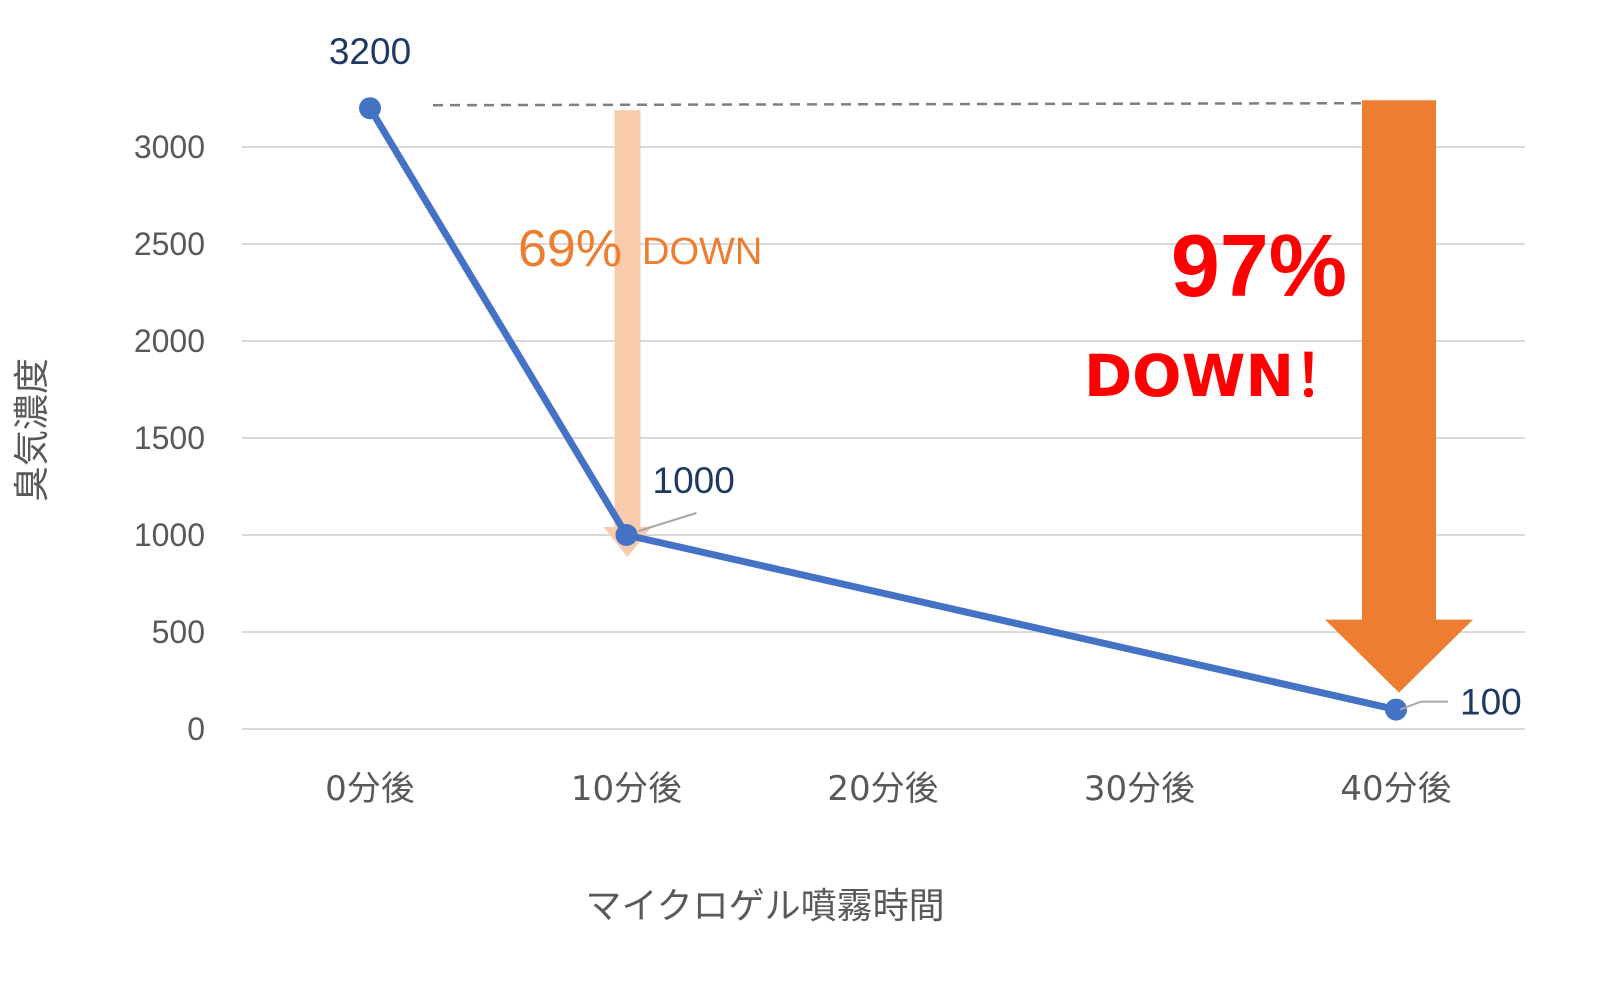 The height and width of the screenshot is (984, 1610). What do you see at coordinates (169, 244) in the screenshot?
I see `y-tick-label: 2500` at bounding box center [169, 244].